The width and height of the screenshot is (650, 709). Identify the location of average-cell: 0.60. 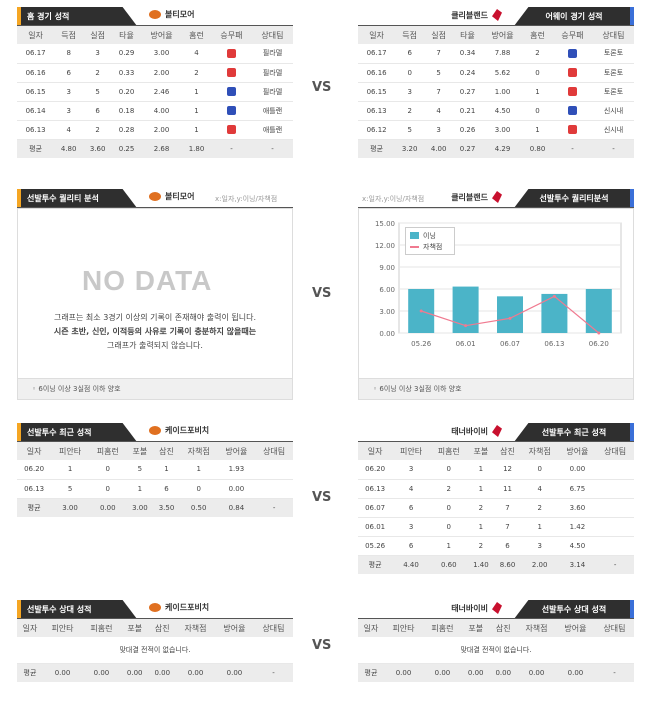
(448, 564).